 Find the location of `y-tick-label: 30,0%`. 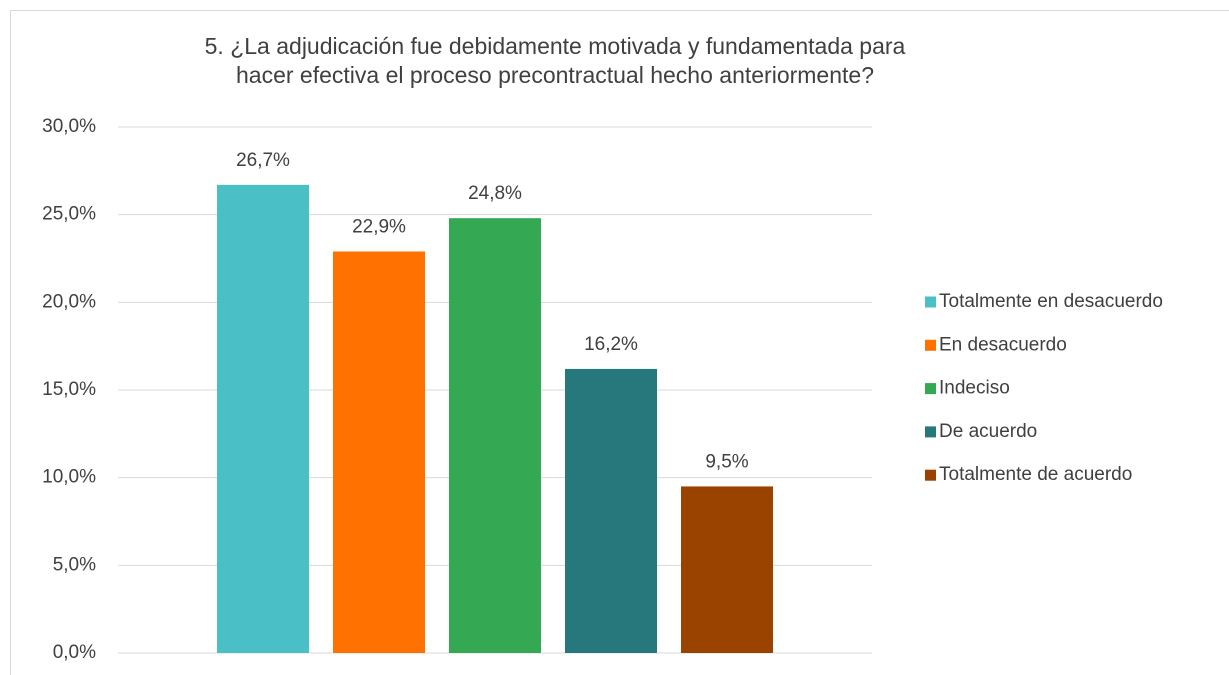

y-tick-label: 30,0% is located at coordinates (69, 126).